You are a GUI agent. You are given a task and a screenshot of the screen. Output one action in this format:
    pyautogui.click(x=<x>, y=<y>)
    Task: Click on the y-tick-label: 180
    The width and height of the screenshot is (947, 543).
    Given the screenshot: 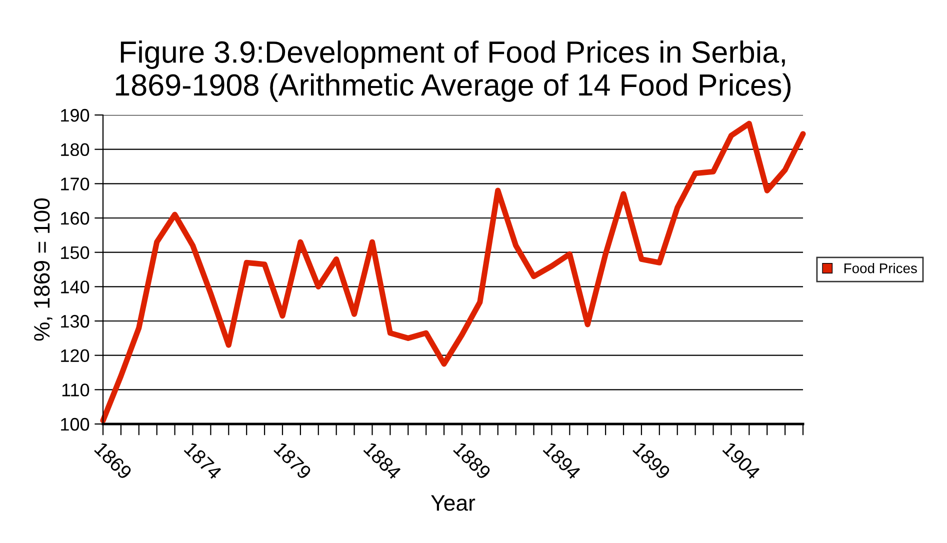 What is the action you would take?
    pyautogui.click(x=75, y=149)
    